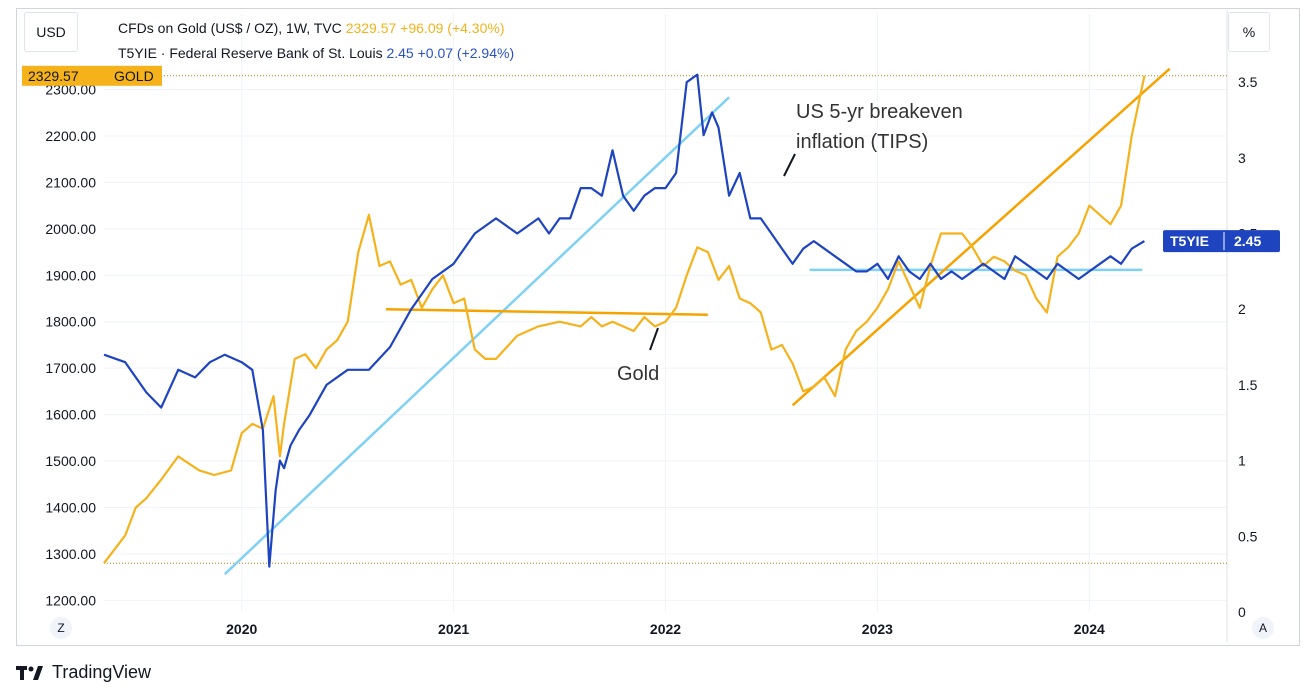  What do you see at coordinates (665, 629) in the screenshot?
I see `x-tick-label: 2022` at bounding box center [665, 629].